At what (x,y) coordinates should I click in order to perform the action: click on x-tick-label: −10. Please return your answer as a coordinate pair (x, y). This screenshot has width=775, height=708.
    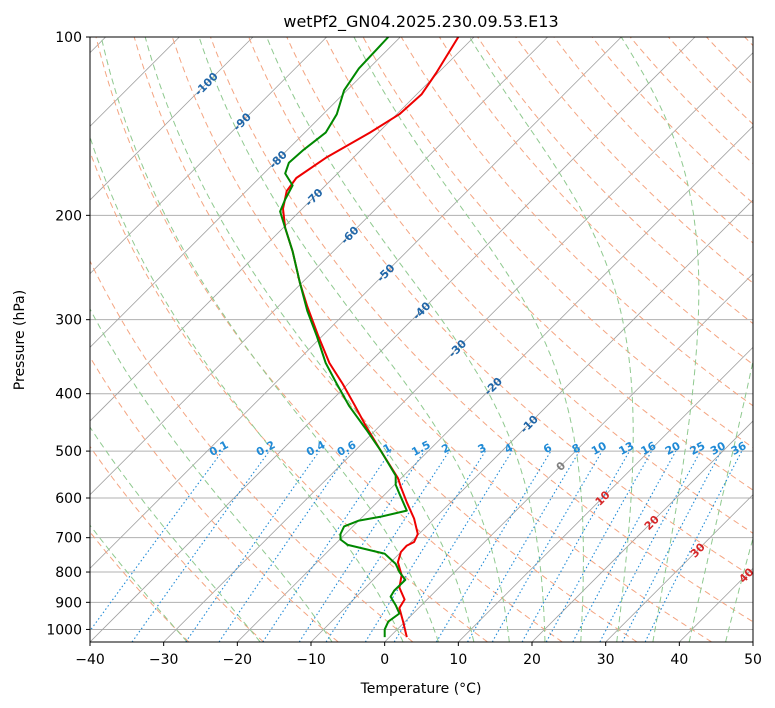
    Looking at the image, I should click on (311, 660).